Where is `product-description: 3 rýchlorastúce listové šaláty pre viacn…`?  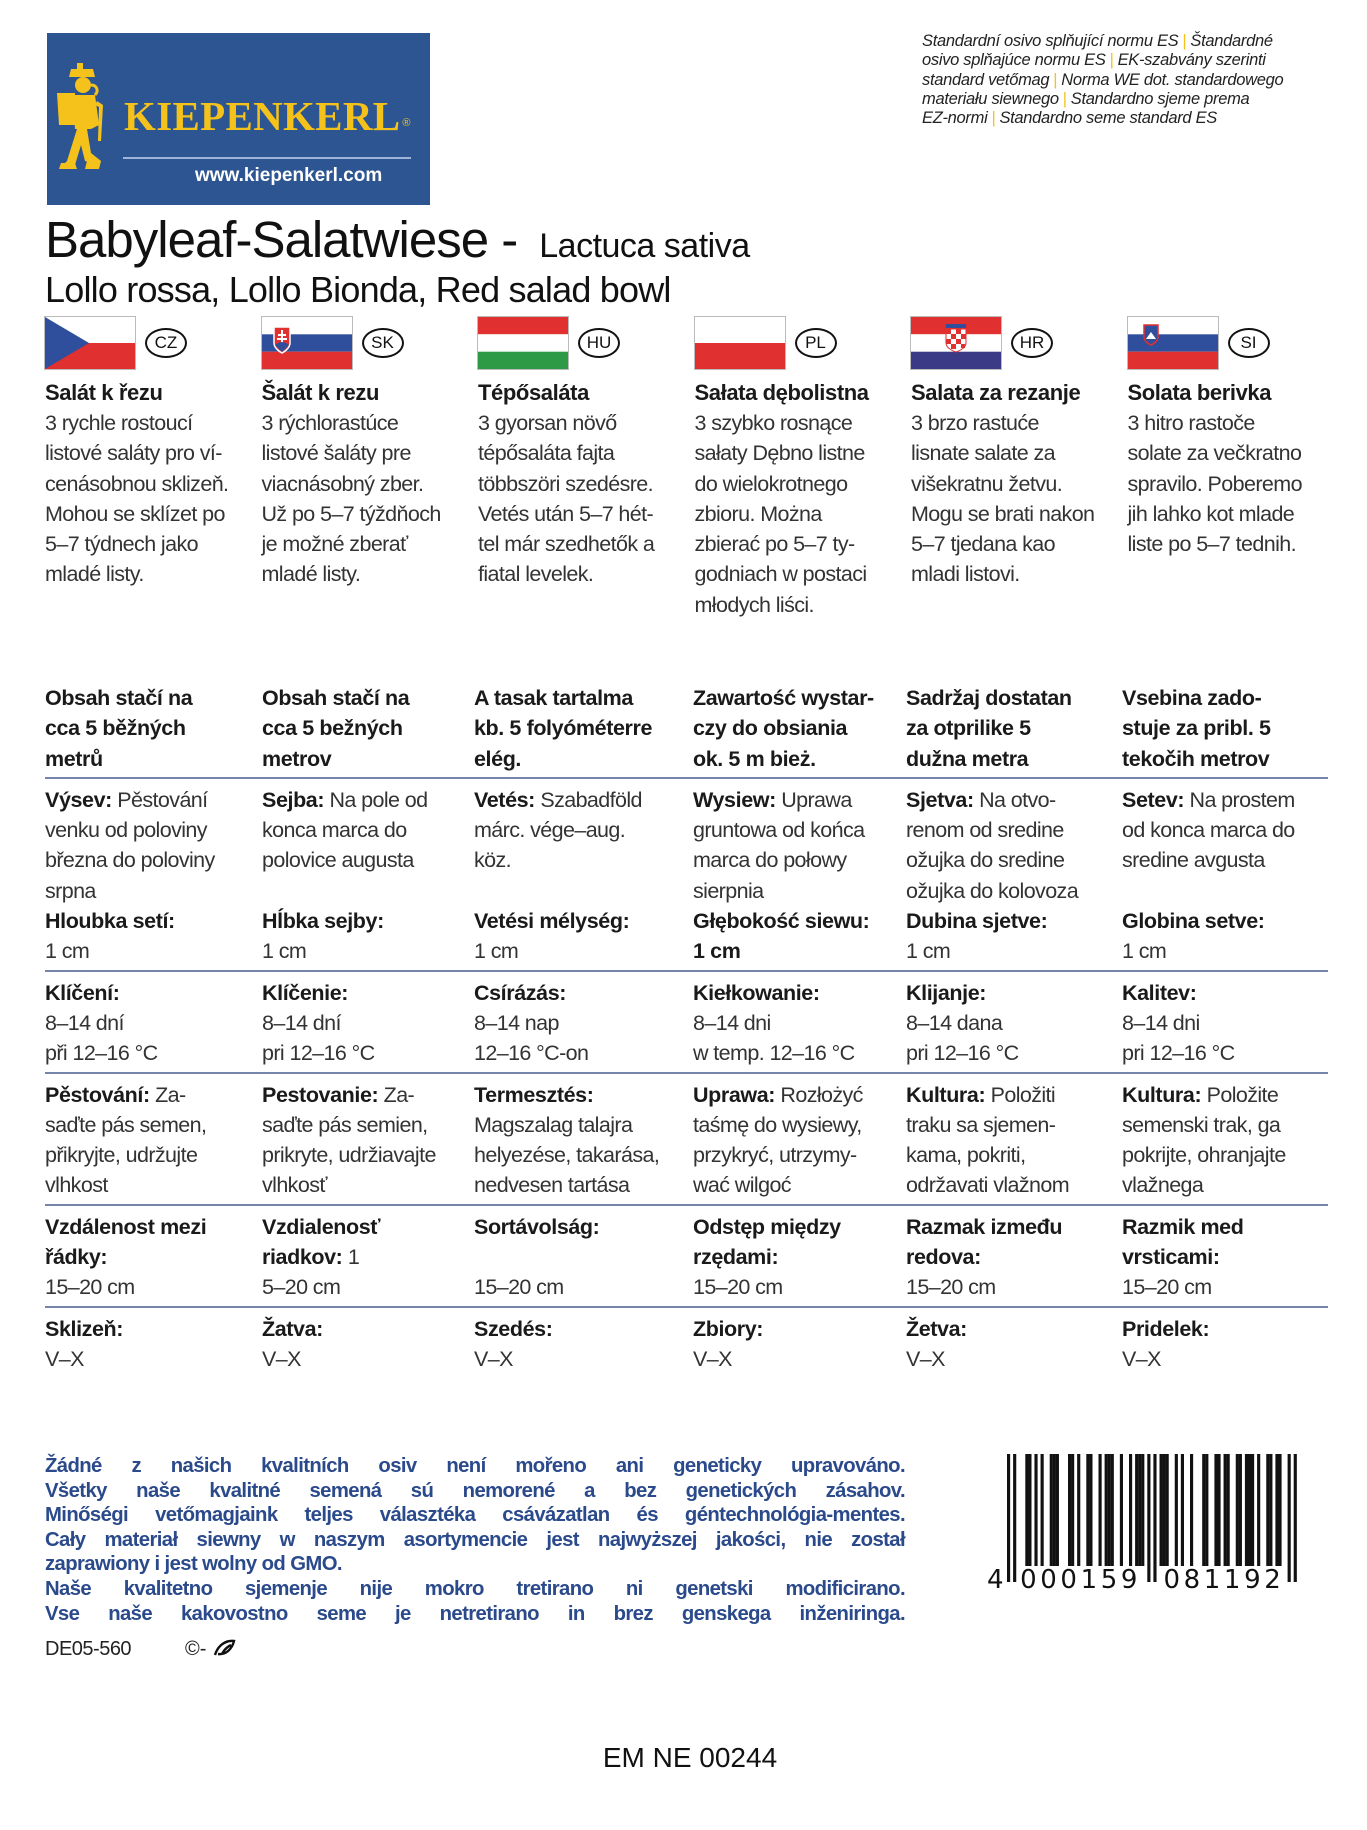
product-description: 3 rýchlorastúce listové šaláty pre viacn… is located at coordinates (351, 499).